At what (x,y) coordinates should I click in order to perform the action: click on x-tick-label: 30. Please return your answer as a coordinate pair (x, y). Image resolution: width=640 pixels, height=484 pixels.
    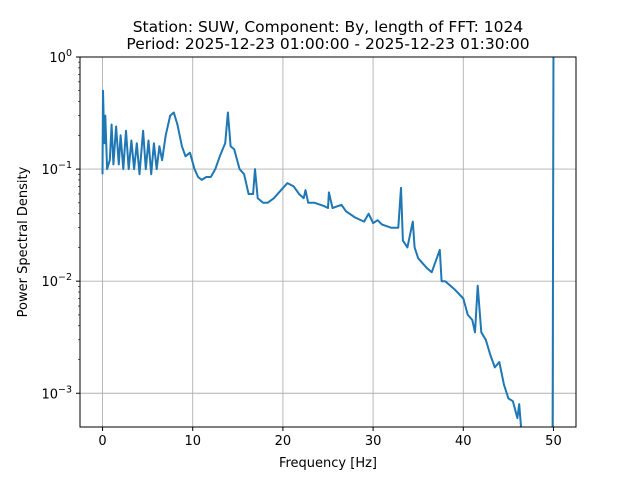
    Looking at the image, I should click on (373, 441).